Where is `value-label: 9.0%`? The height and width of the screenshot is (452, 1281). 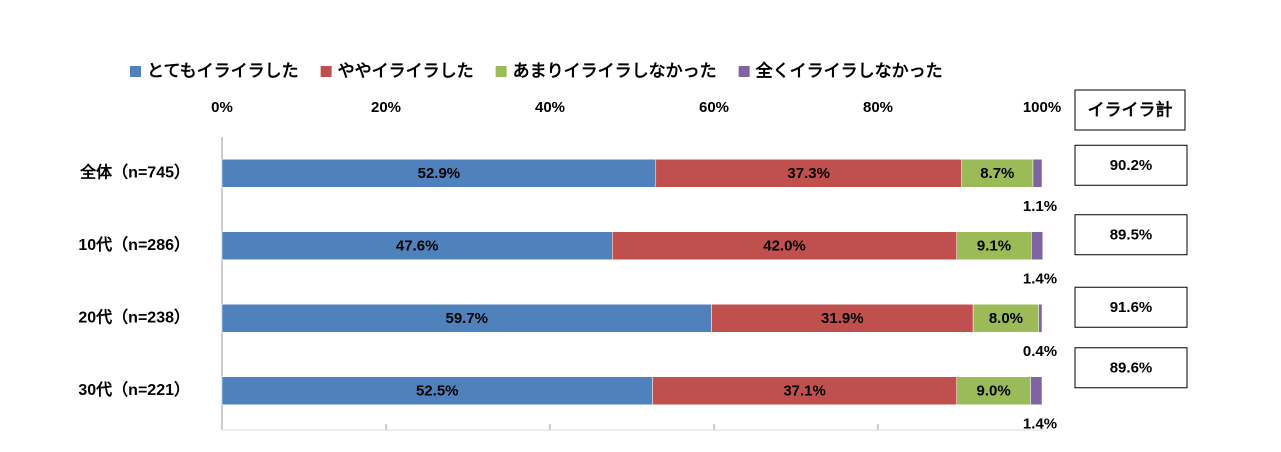 value-label: 9.0% is located at coordinates (994, 391).